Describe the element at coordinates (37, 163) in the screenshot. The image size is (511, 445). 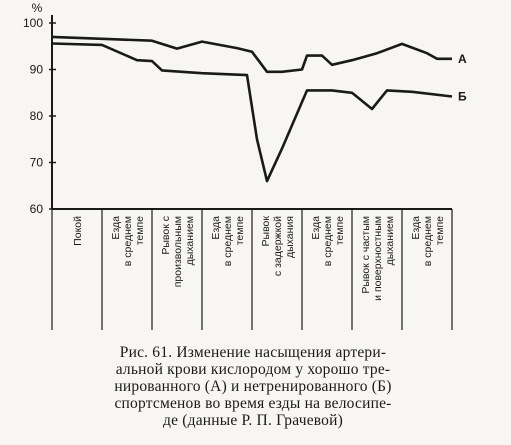
I see `y-tick-label: 70` at that location.